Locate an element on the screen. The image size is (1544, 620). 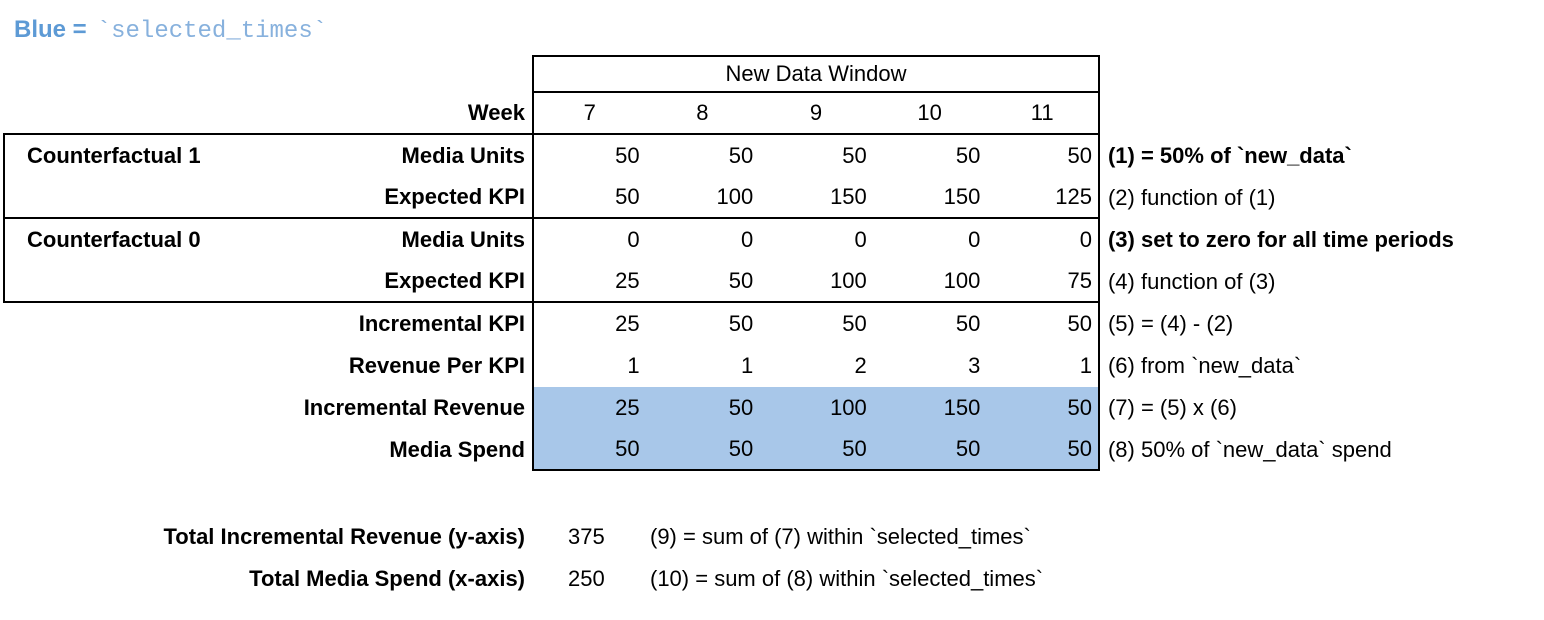
row-annotation: (7) = (5) x (6) is located at coordinates (1172, 407).